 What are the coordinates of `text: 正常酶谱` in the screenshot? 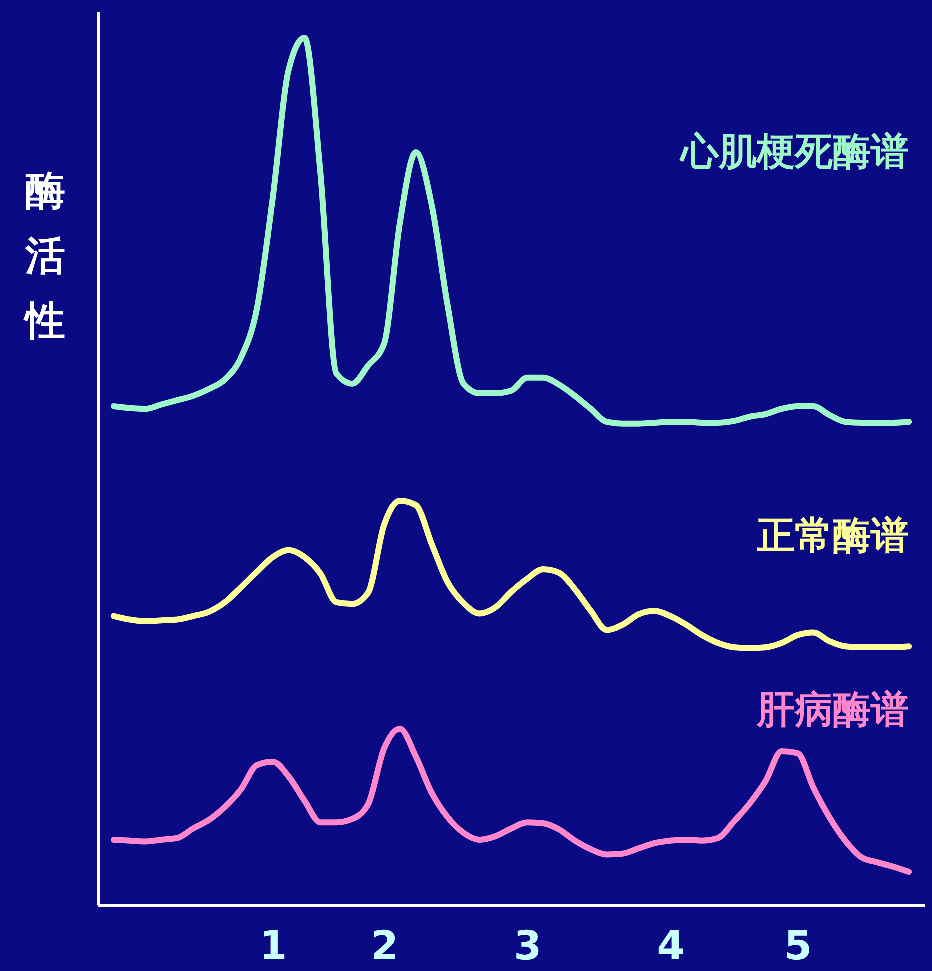 It's located at (833, 535).